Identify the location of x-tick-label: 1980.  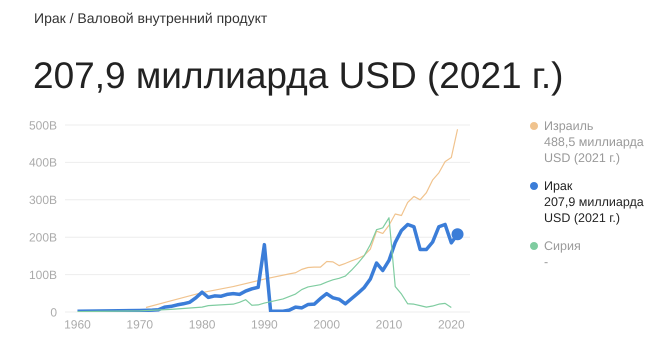
(202, 325).